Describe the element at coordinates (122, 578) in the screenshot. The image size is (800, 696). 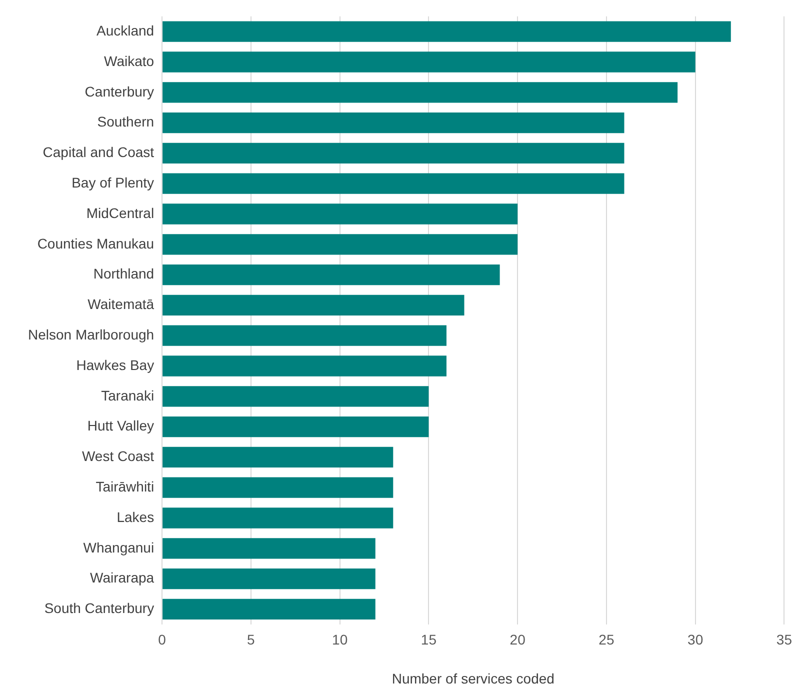
I see `y-tick-label: Wairarapa` at that location.